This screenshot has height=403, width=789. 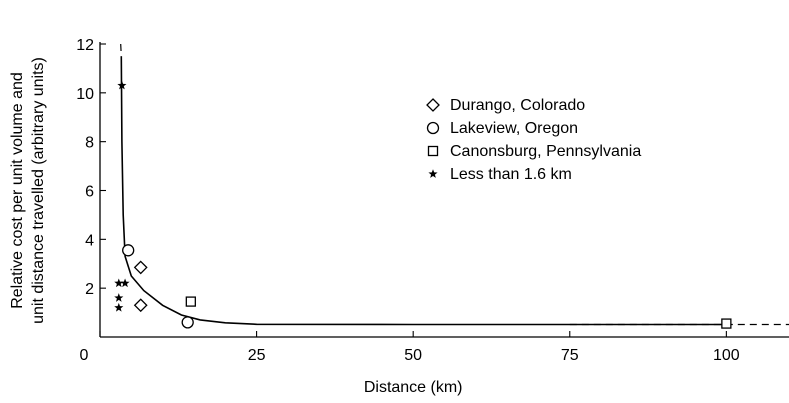 What do you see at coordinates (89, 192) in the screenshot?
I see `y-tick-label: 6` at bounding box center [89, 192].